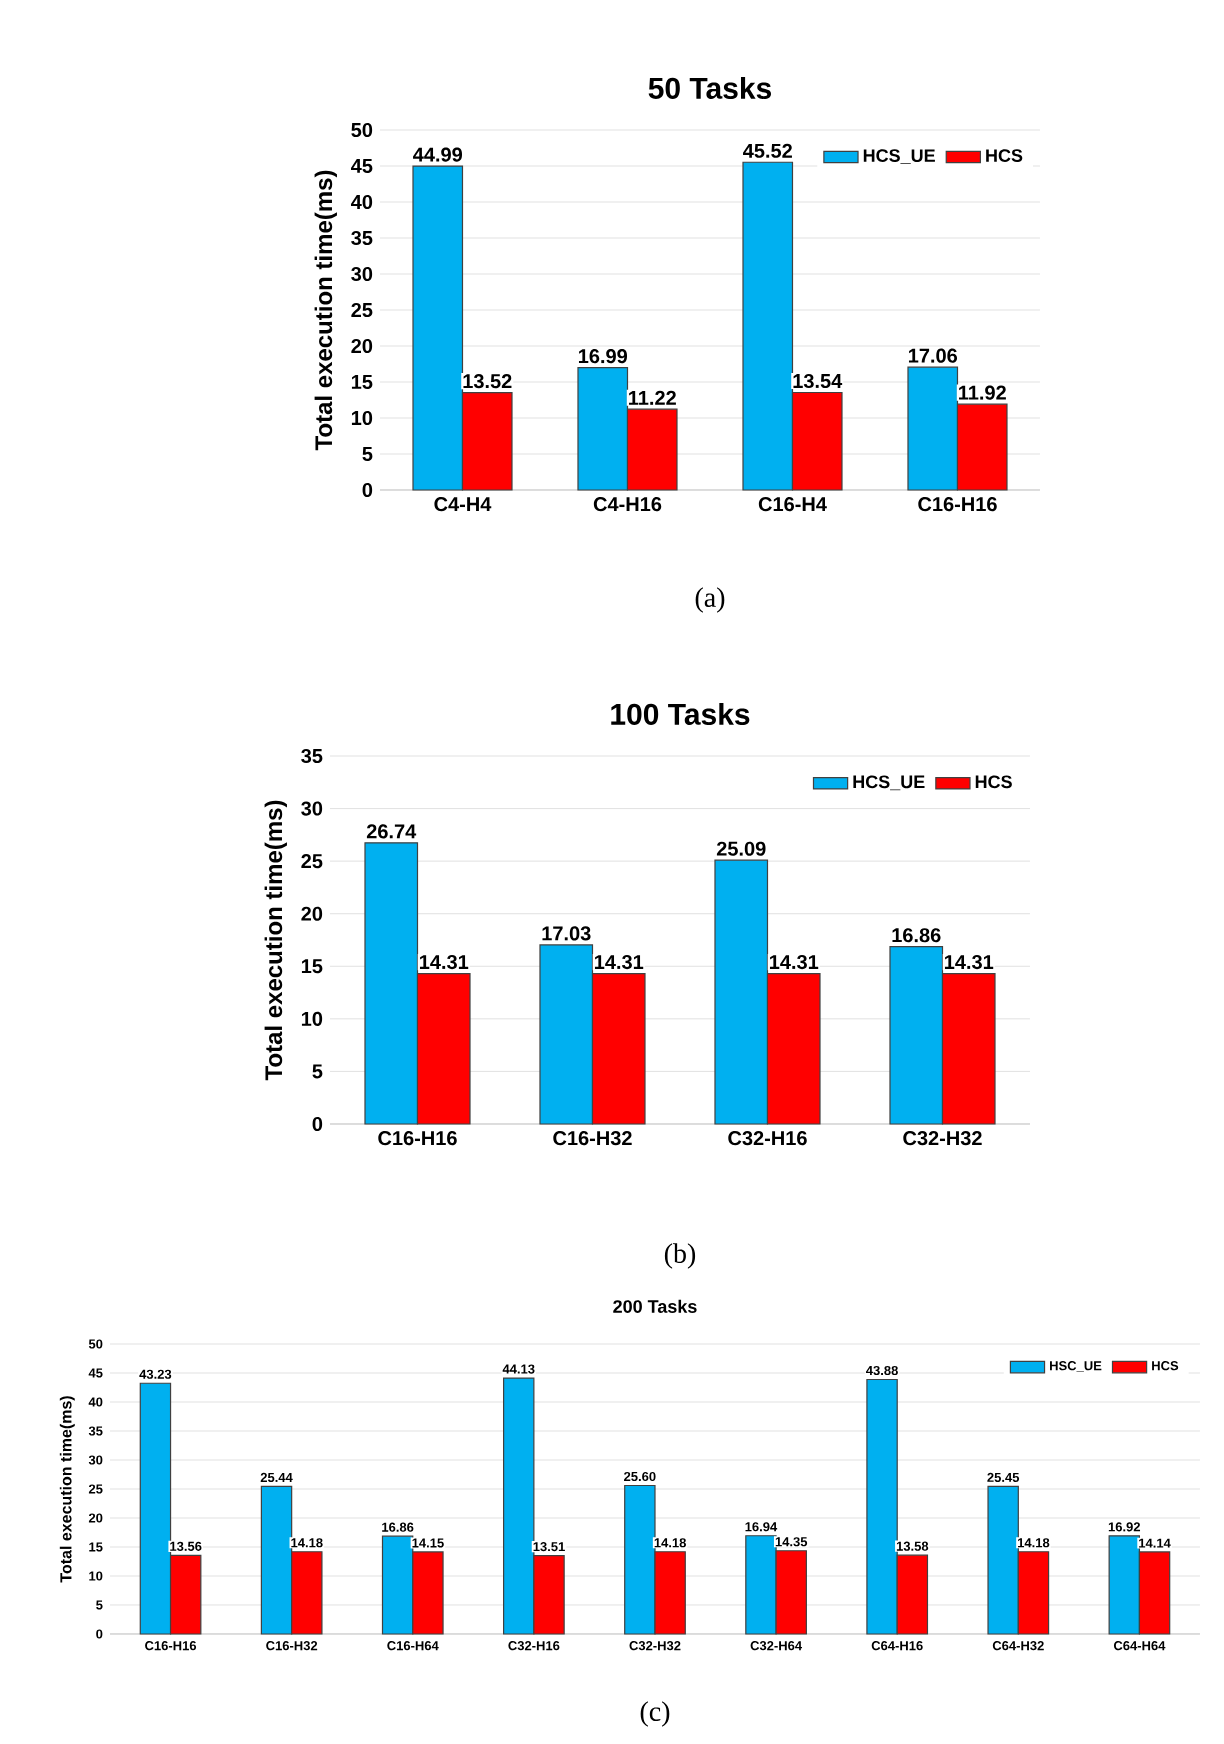 This screenshot has width=1224, height=1744. I want to click on text: (a), so click(710, 600).